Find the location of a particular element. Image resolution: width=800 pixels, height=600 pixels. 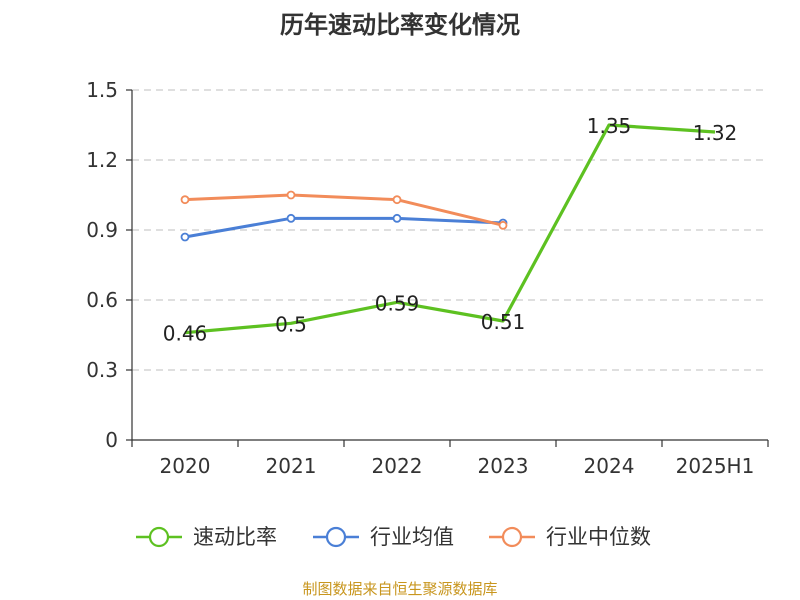

source-note: 制图数据来自恒生聚源数据库 is located at coordinates (399, 589).